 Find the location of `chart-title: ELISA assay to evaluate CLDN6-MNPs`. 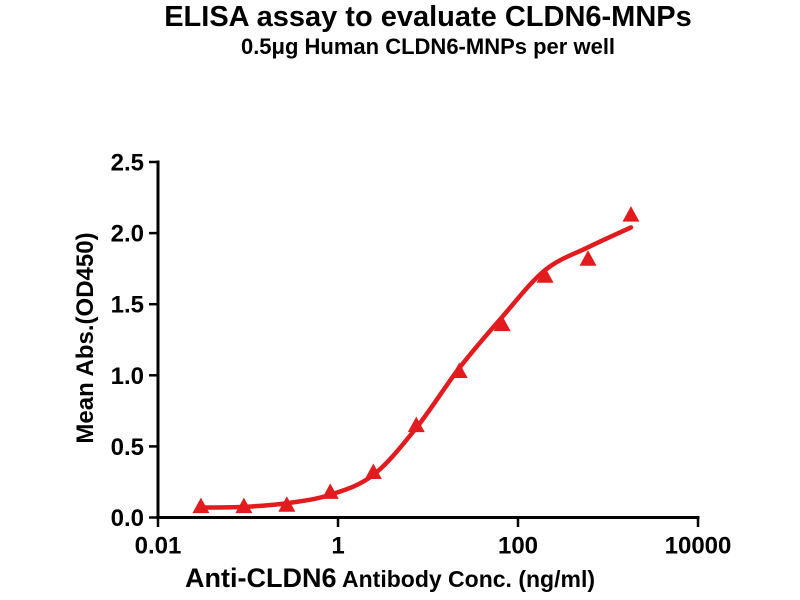

chart-title: ELISA assay to evaluate CLDN6-MNPs is located at coordinates (428, 17).